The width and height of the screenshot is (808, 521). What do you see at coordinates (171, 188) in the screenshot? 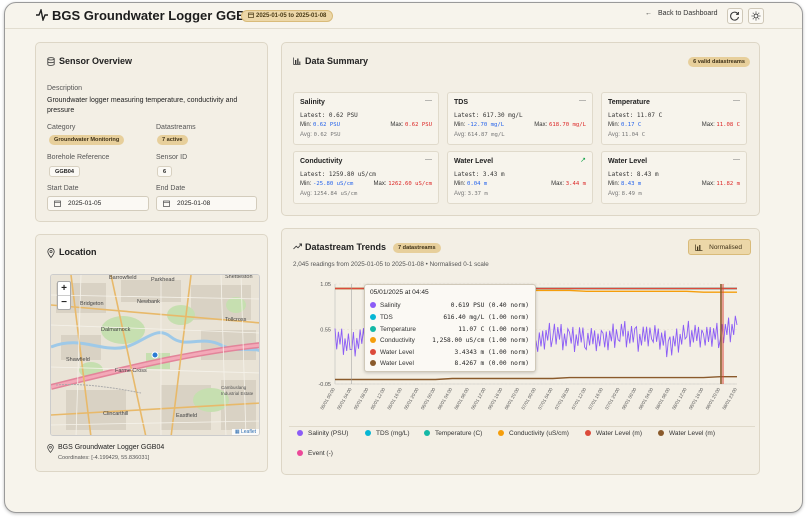
I see `end-date-label: End Date` at bounding box center [171, 188].